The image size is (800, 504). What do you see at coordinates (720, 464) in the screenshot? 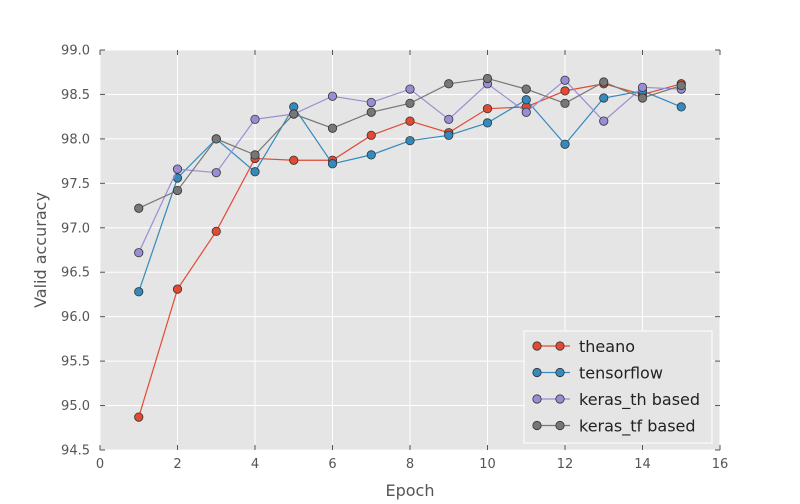
I see `x-tick-label: 16` at bounding box center [720, 464].